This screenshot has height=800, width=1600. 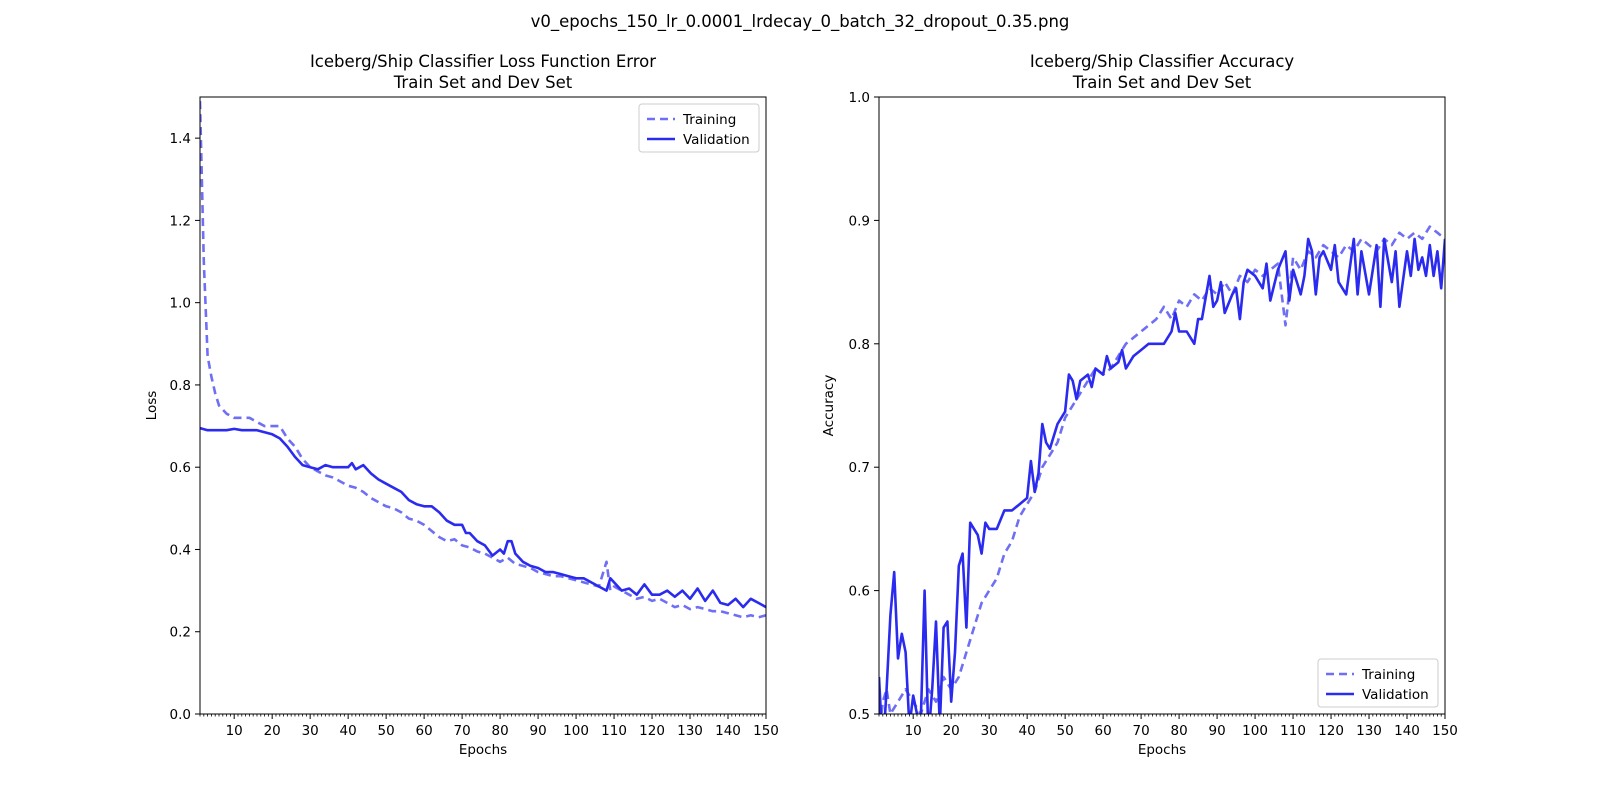 I want to click on acc-x-axis-label: Epochs, so click(x=1162, y=750).